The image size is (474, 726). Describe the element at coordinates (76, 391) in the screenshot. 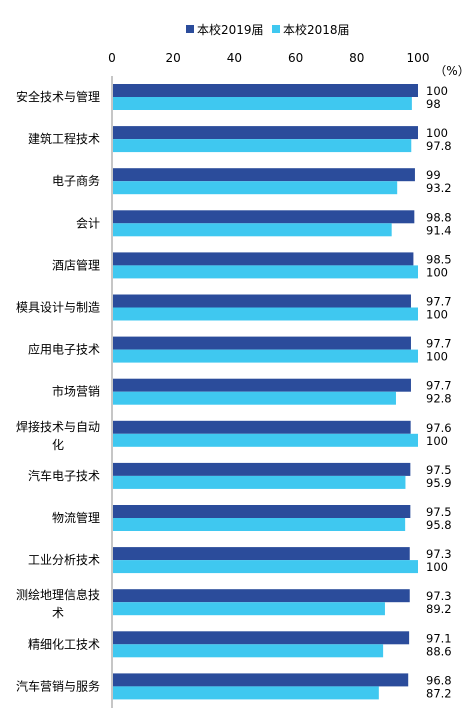

I see `category-label: 市场营销` at that location.